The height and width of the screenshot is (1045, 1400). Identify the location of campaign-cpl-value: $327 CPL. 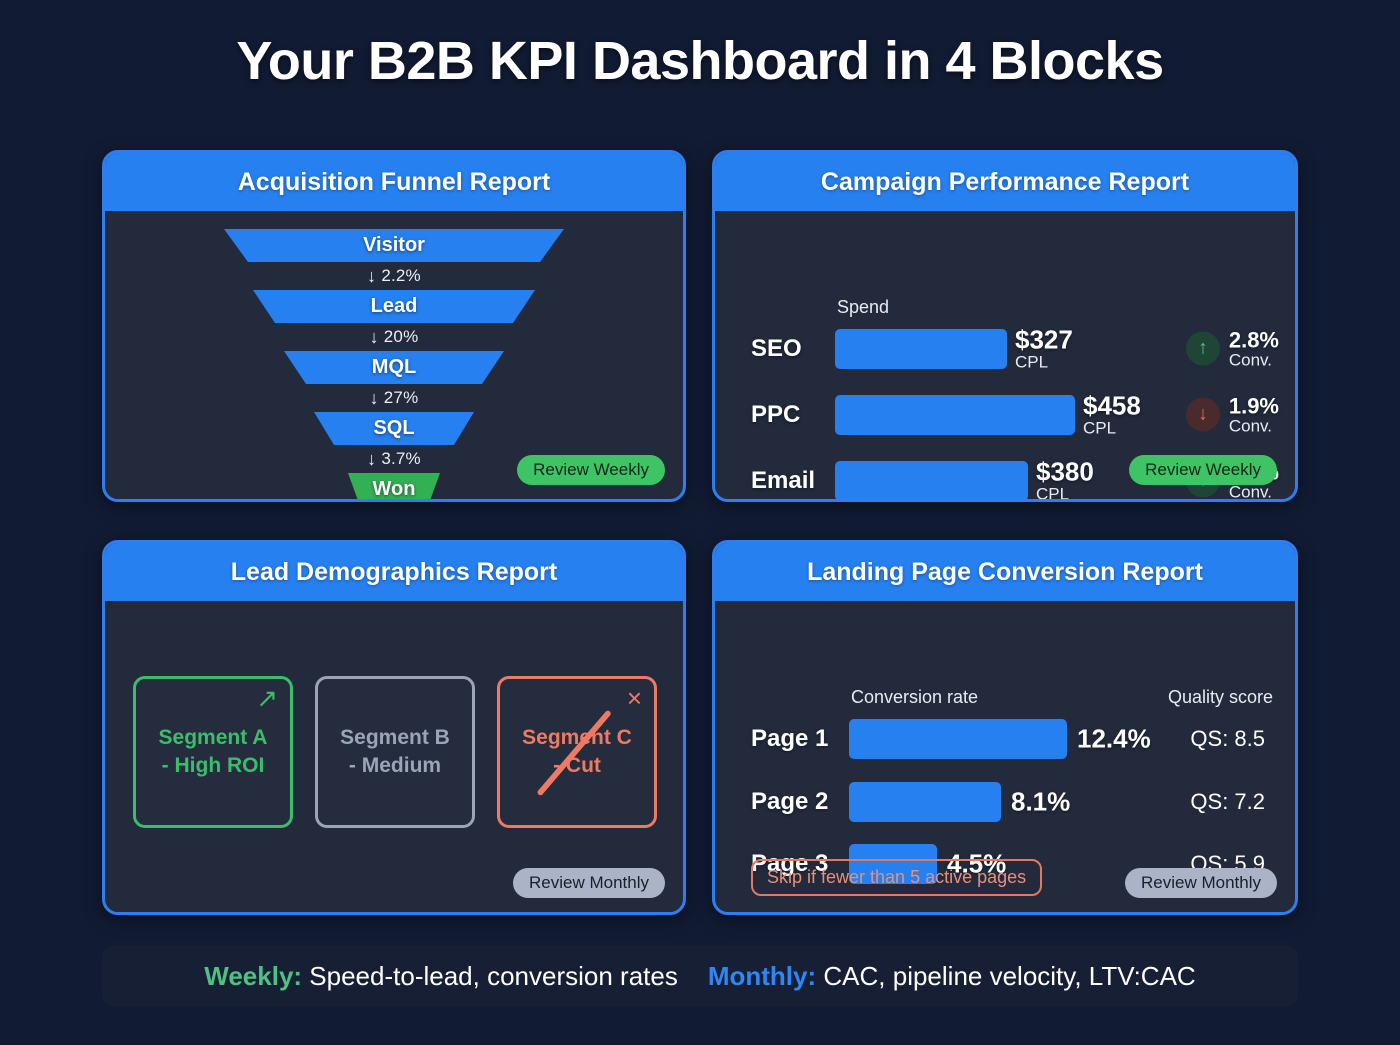
(1044, 348).